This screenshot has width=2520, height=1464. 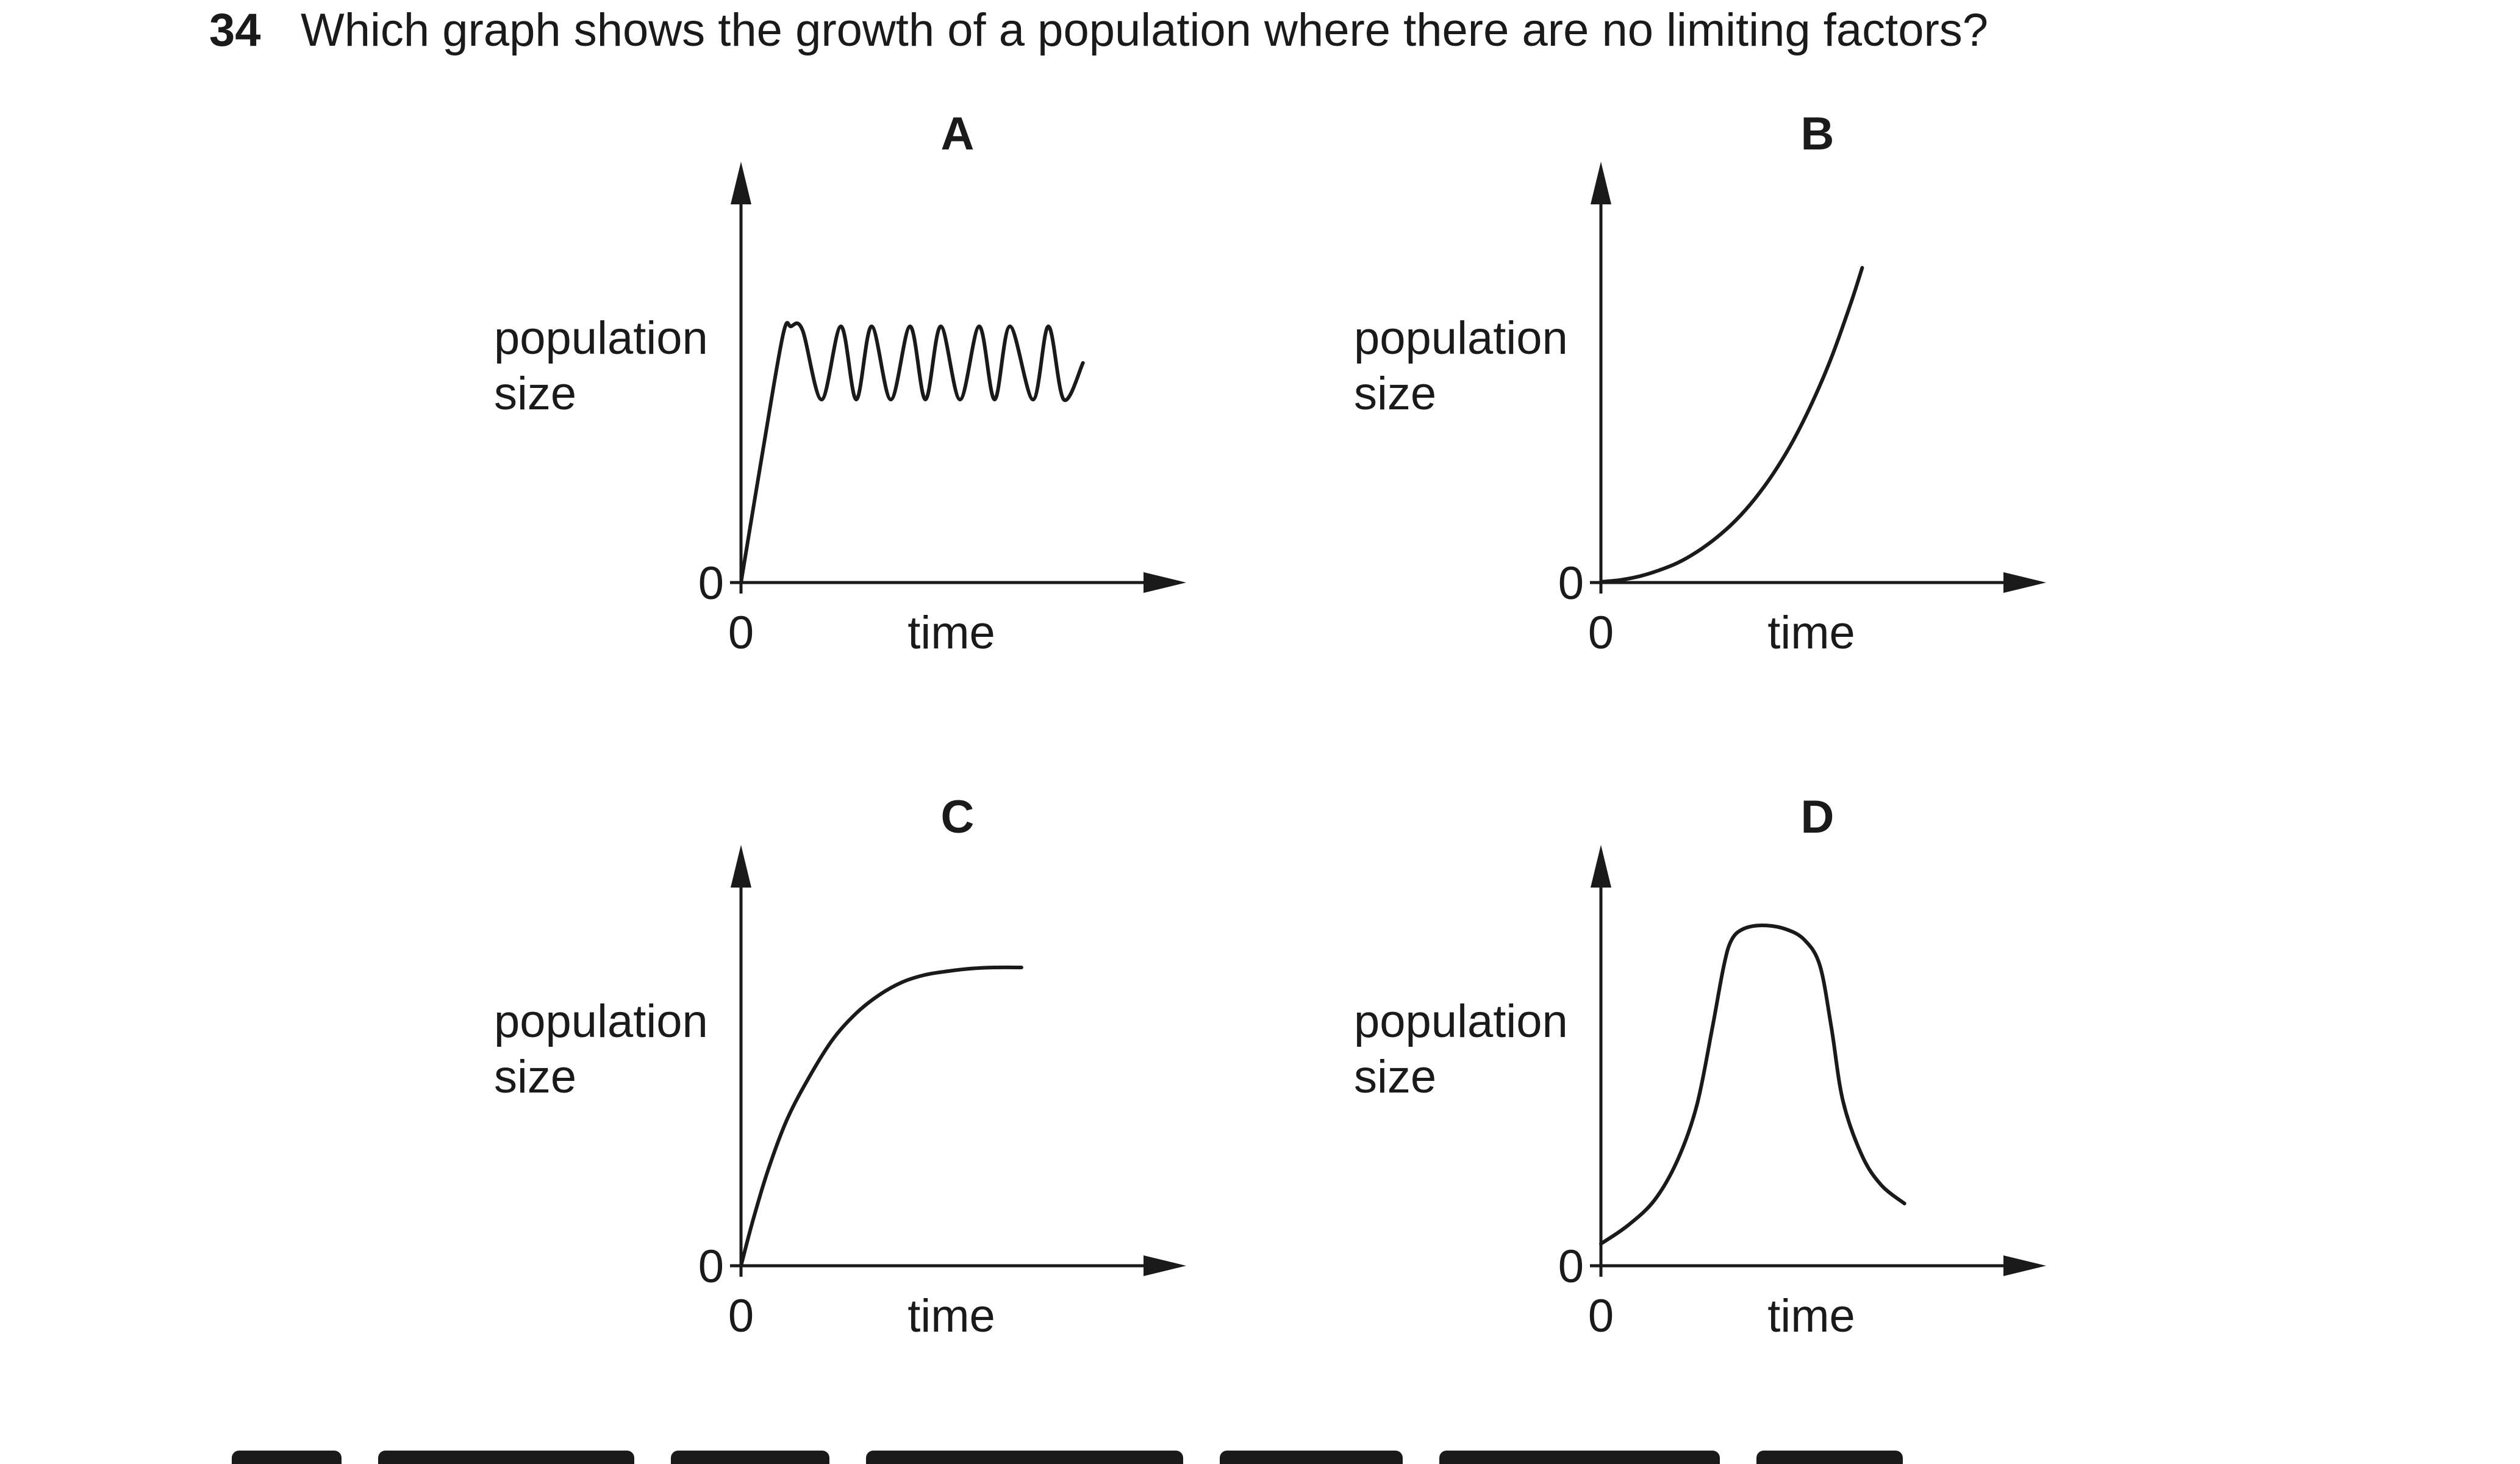 I want to click on question-number: 34, so click(x=235, y=30).